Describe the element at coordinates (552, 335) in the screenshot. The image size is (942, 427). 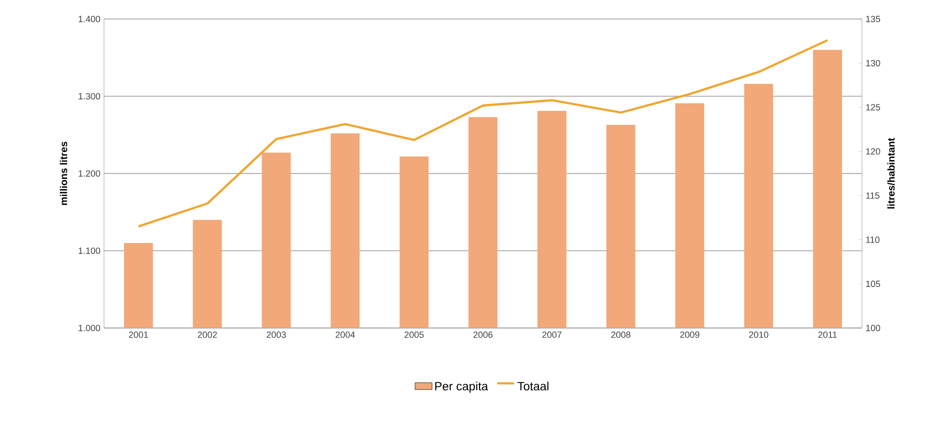
I see `x-tick-label: 2007` at that location.